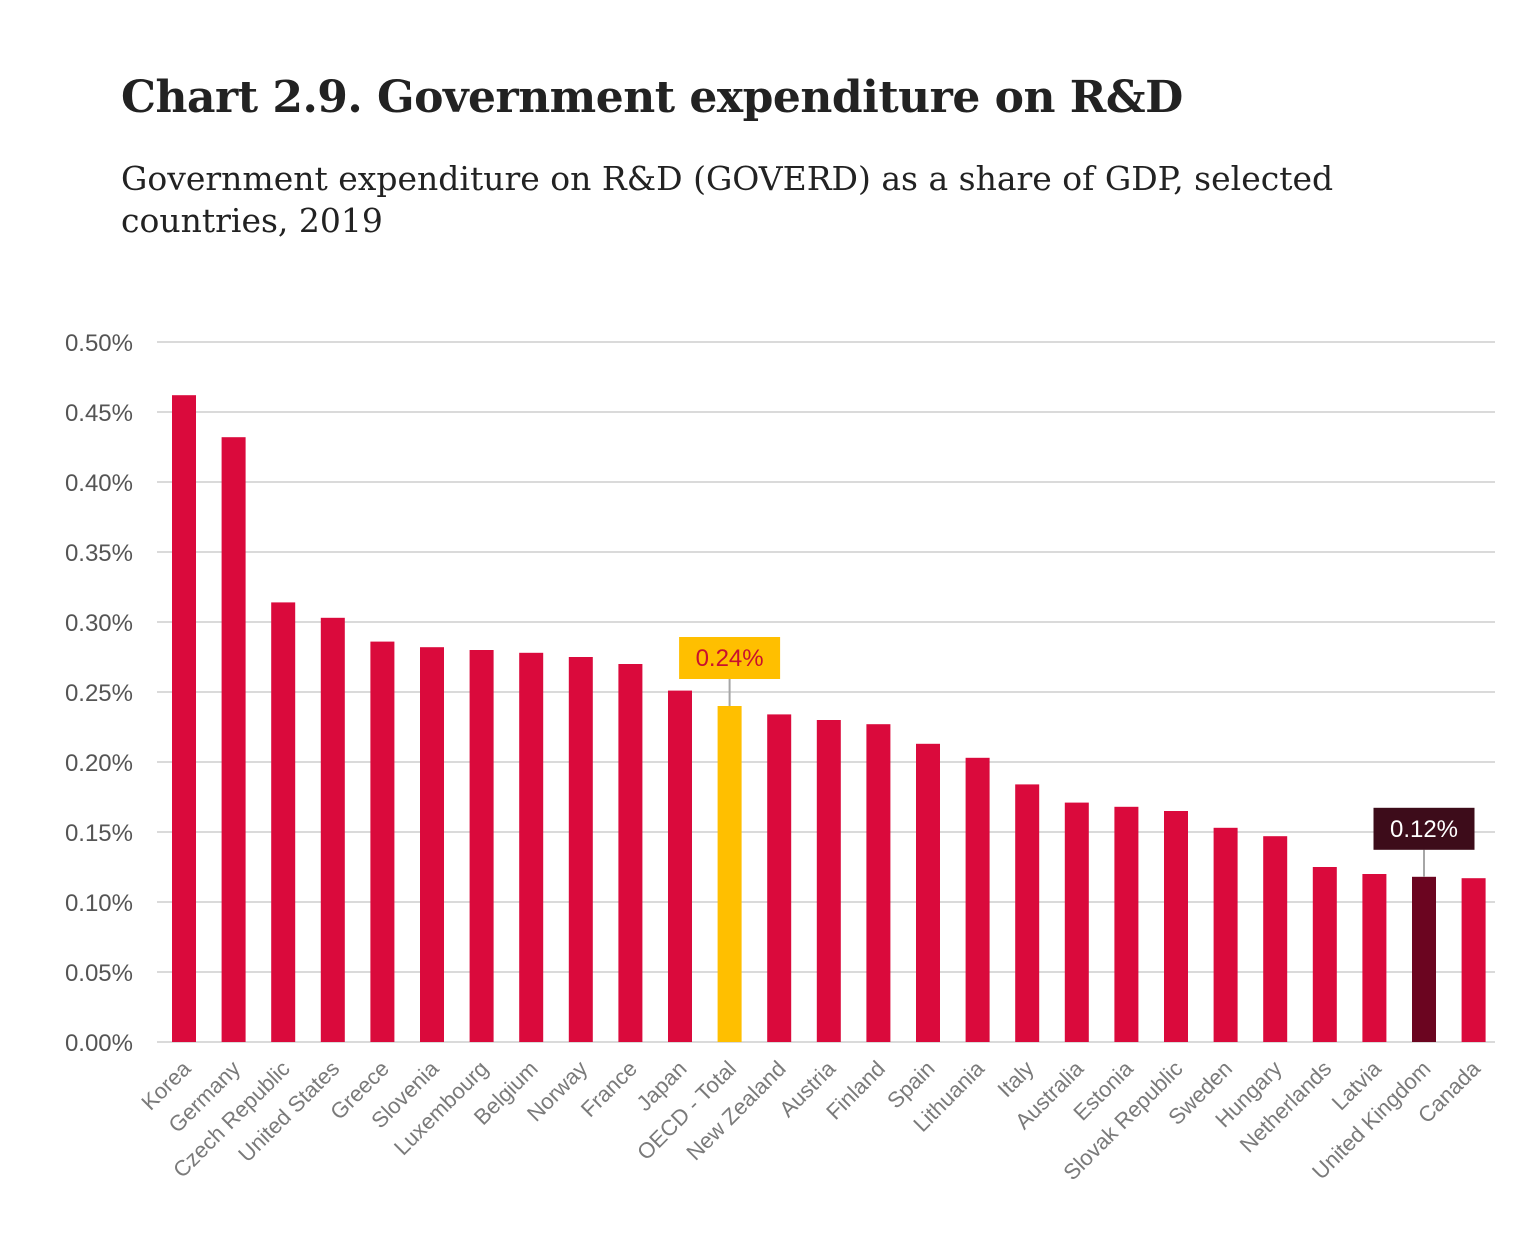  Describe the element at coordinates (609, 1089) in the screenshot. I see `x-tick-label: France` at that location.